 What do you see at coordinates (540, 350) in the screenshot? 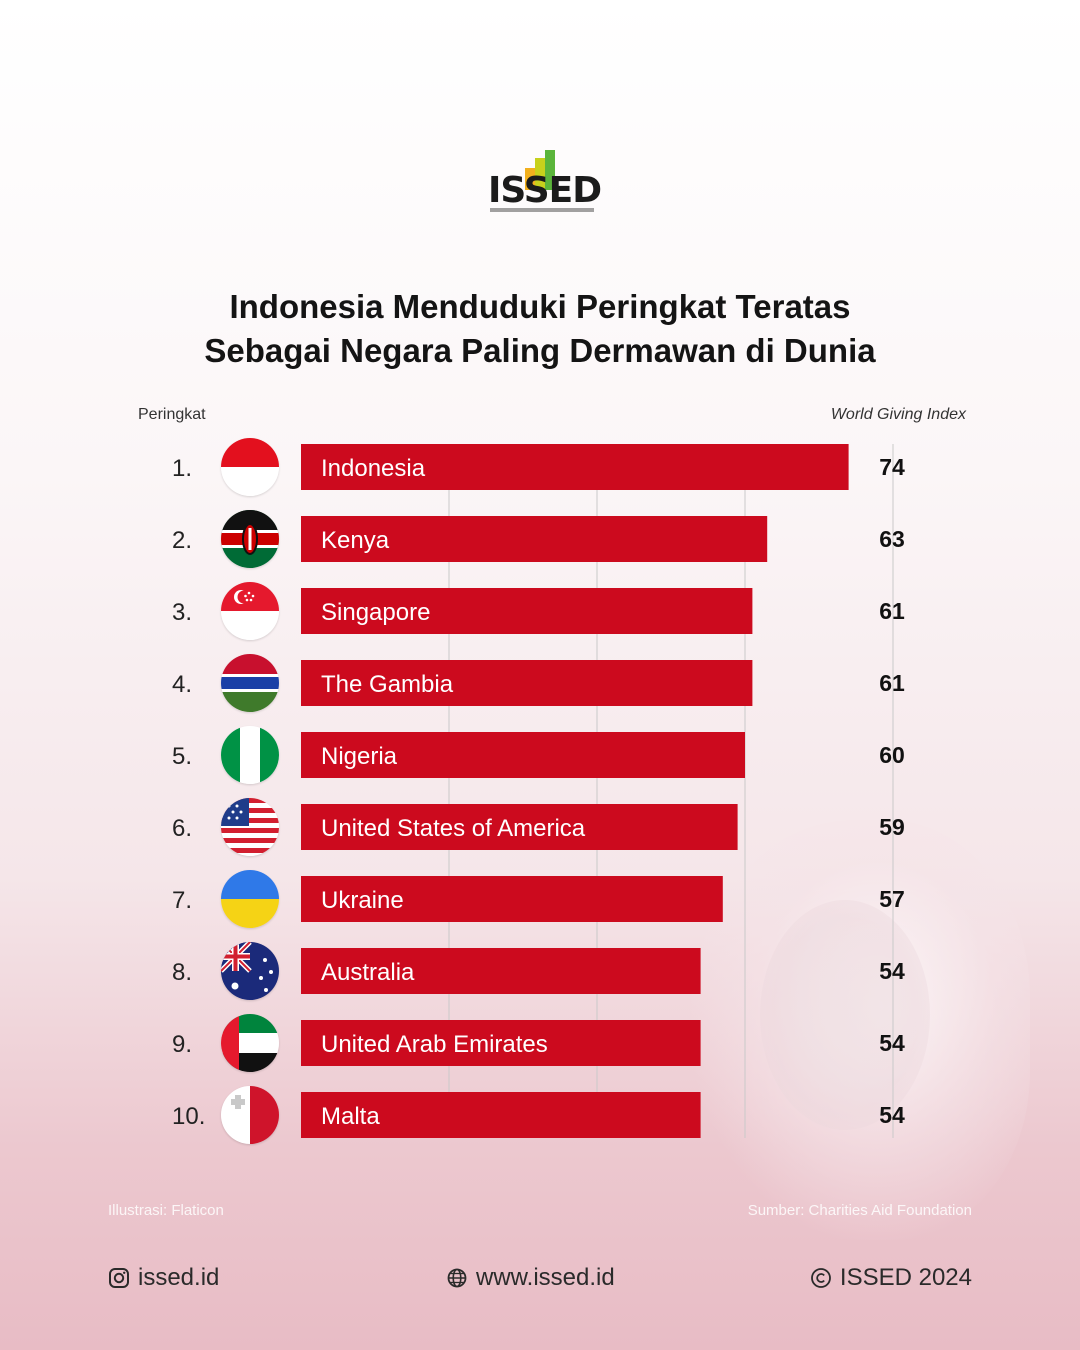
I see `title-line-2: Sebagai Negara Paling Dermawan di Dunia` at bounding box center [540, 350].